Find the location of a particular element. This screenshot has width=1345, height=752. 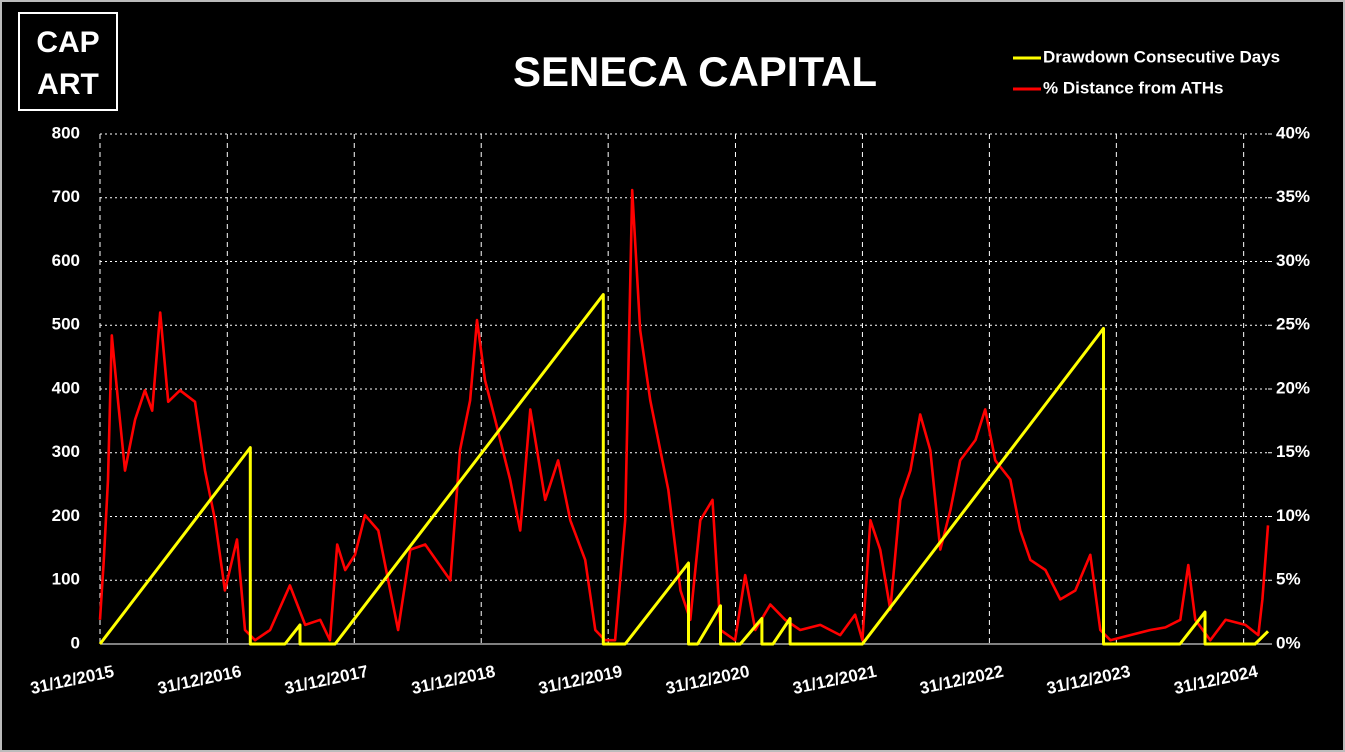

y-tick-label: 0 is located at coordinates (75, 642).